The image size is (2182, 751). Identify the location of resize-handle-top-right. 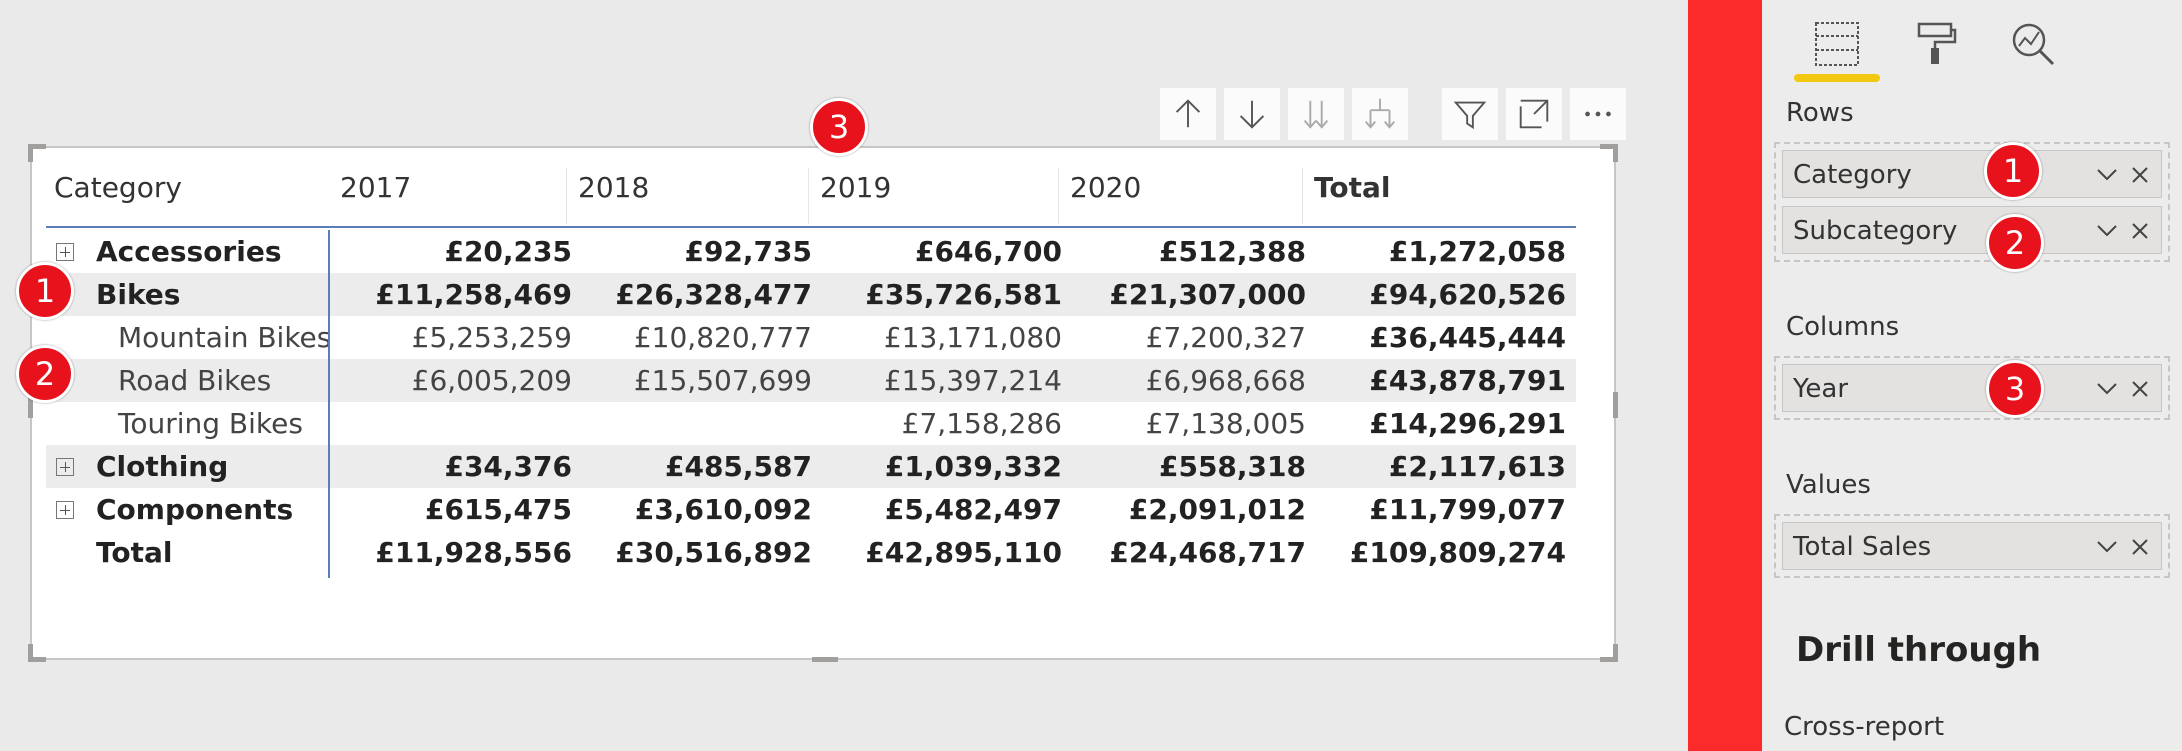
(1609, 146).